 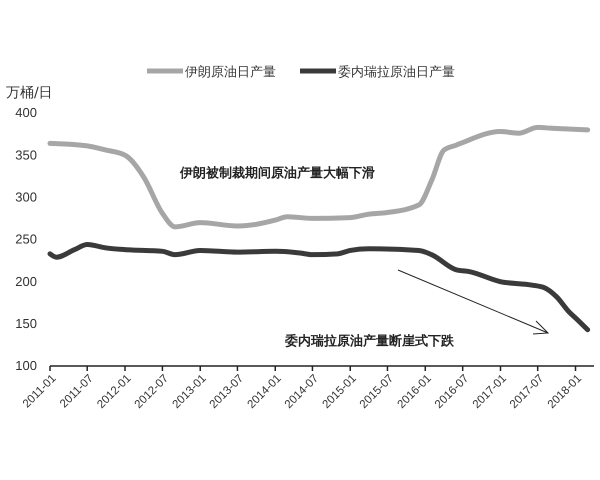 What do you see at coordinates (26, 112) in the screenshot?
I see `y-tick-label: 400` at bounding box center [26, 112].